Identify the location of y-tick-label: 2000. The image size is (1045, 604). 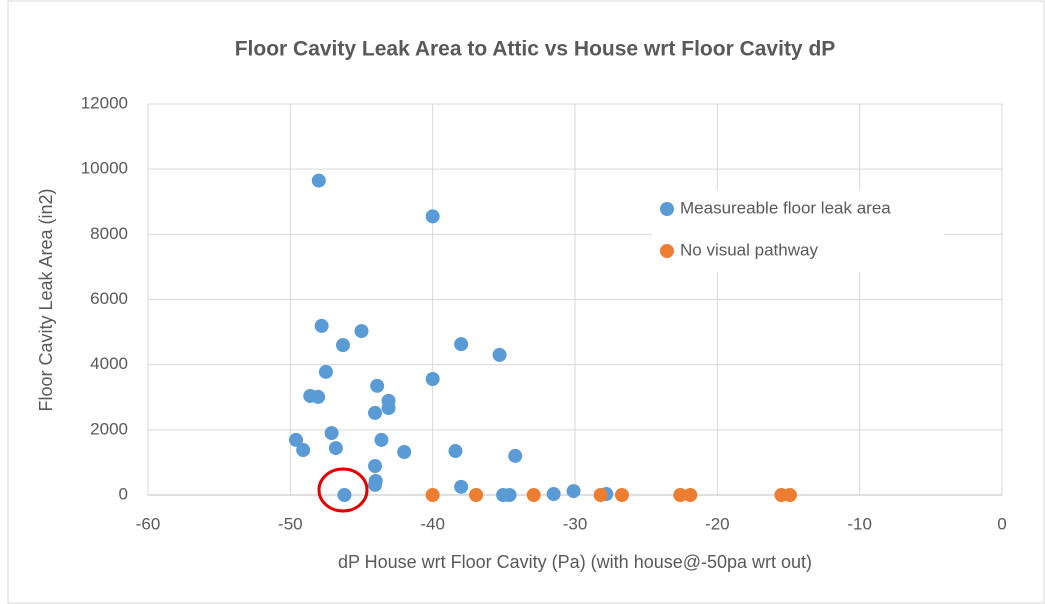
(109, 428).